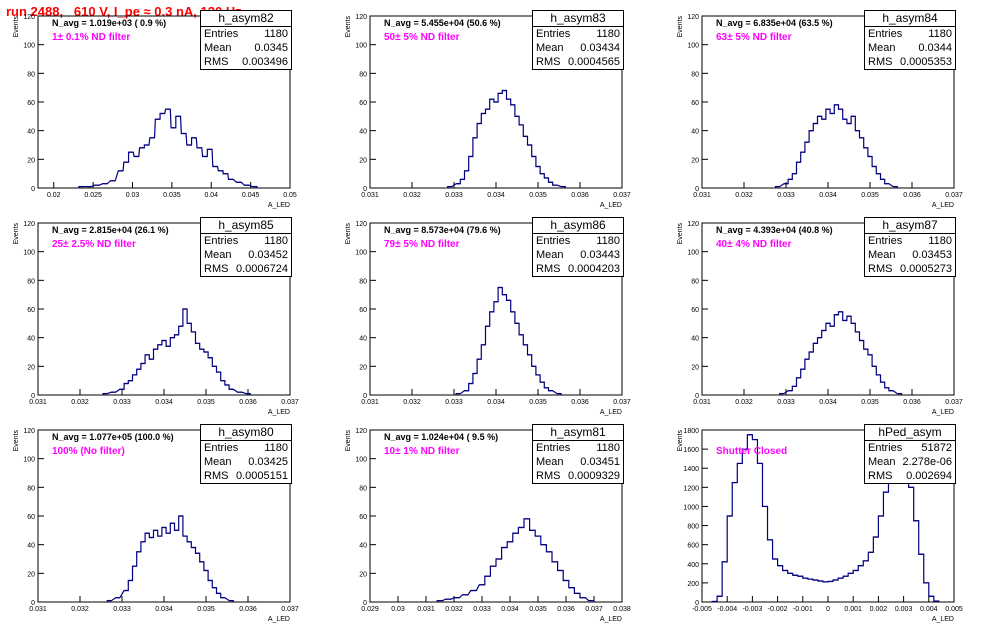  Describe the element at coordinates (926, 62) in the screenshot. I see `rms-value: 0.0005353` at that location.